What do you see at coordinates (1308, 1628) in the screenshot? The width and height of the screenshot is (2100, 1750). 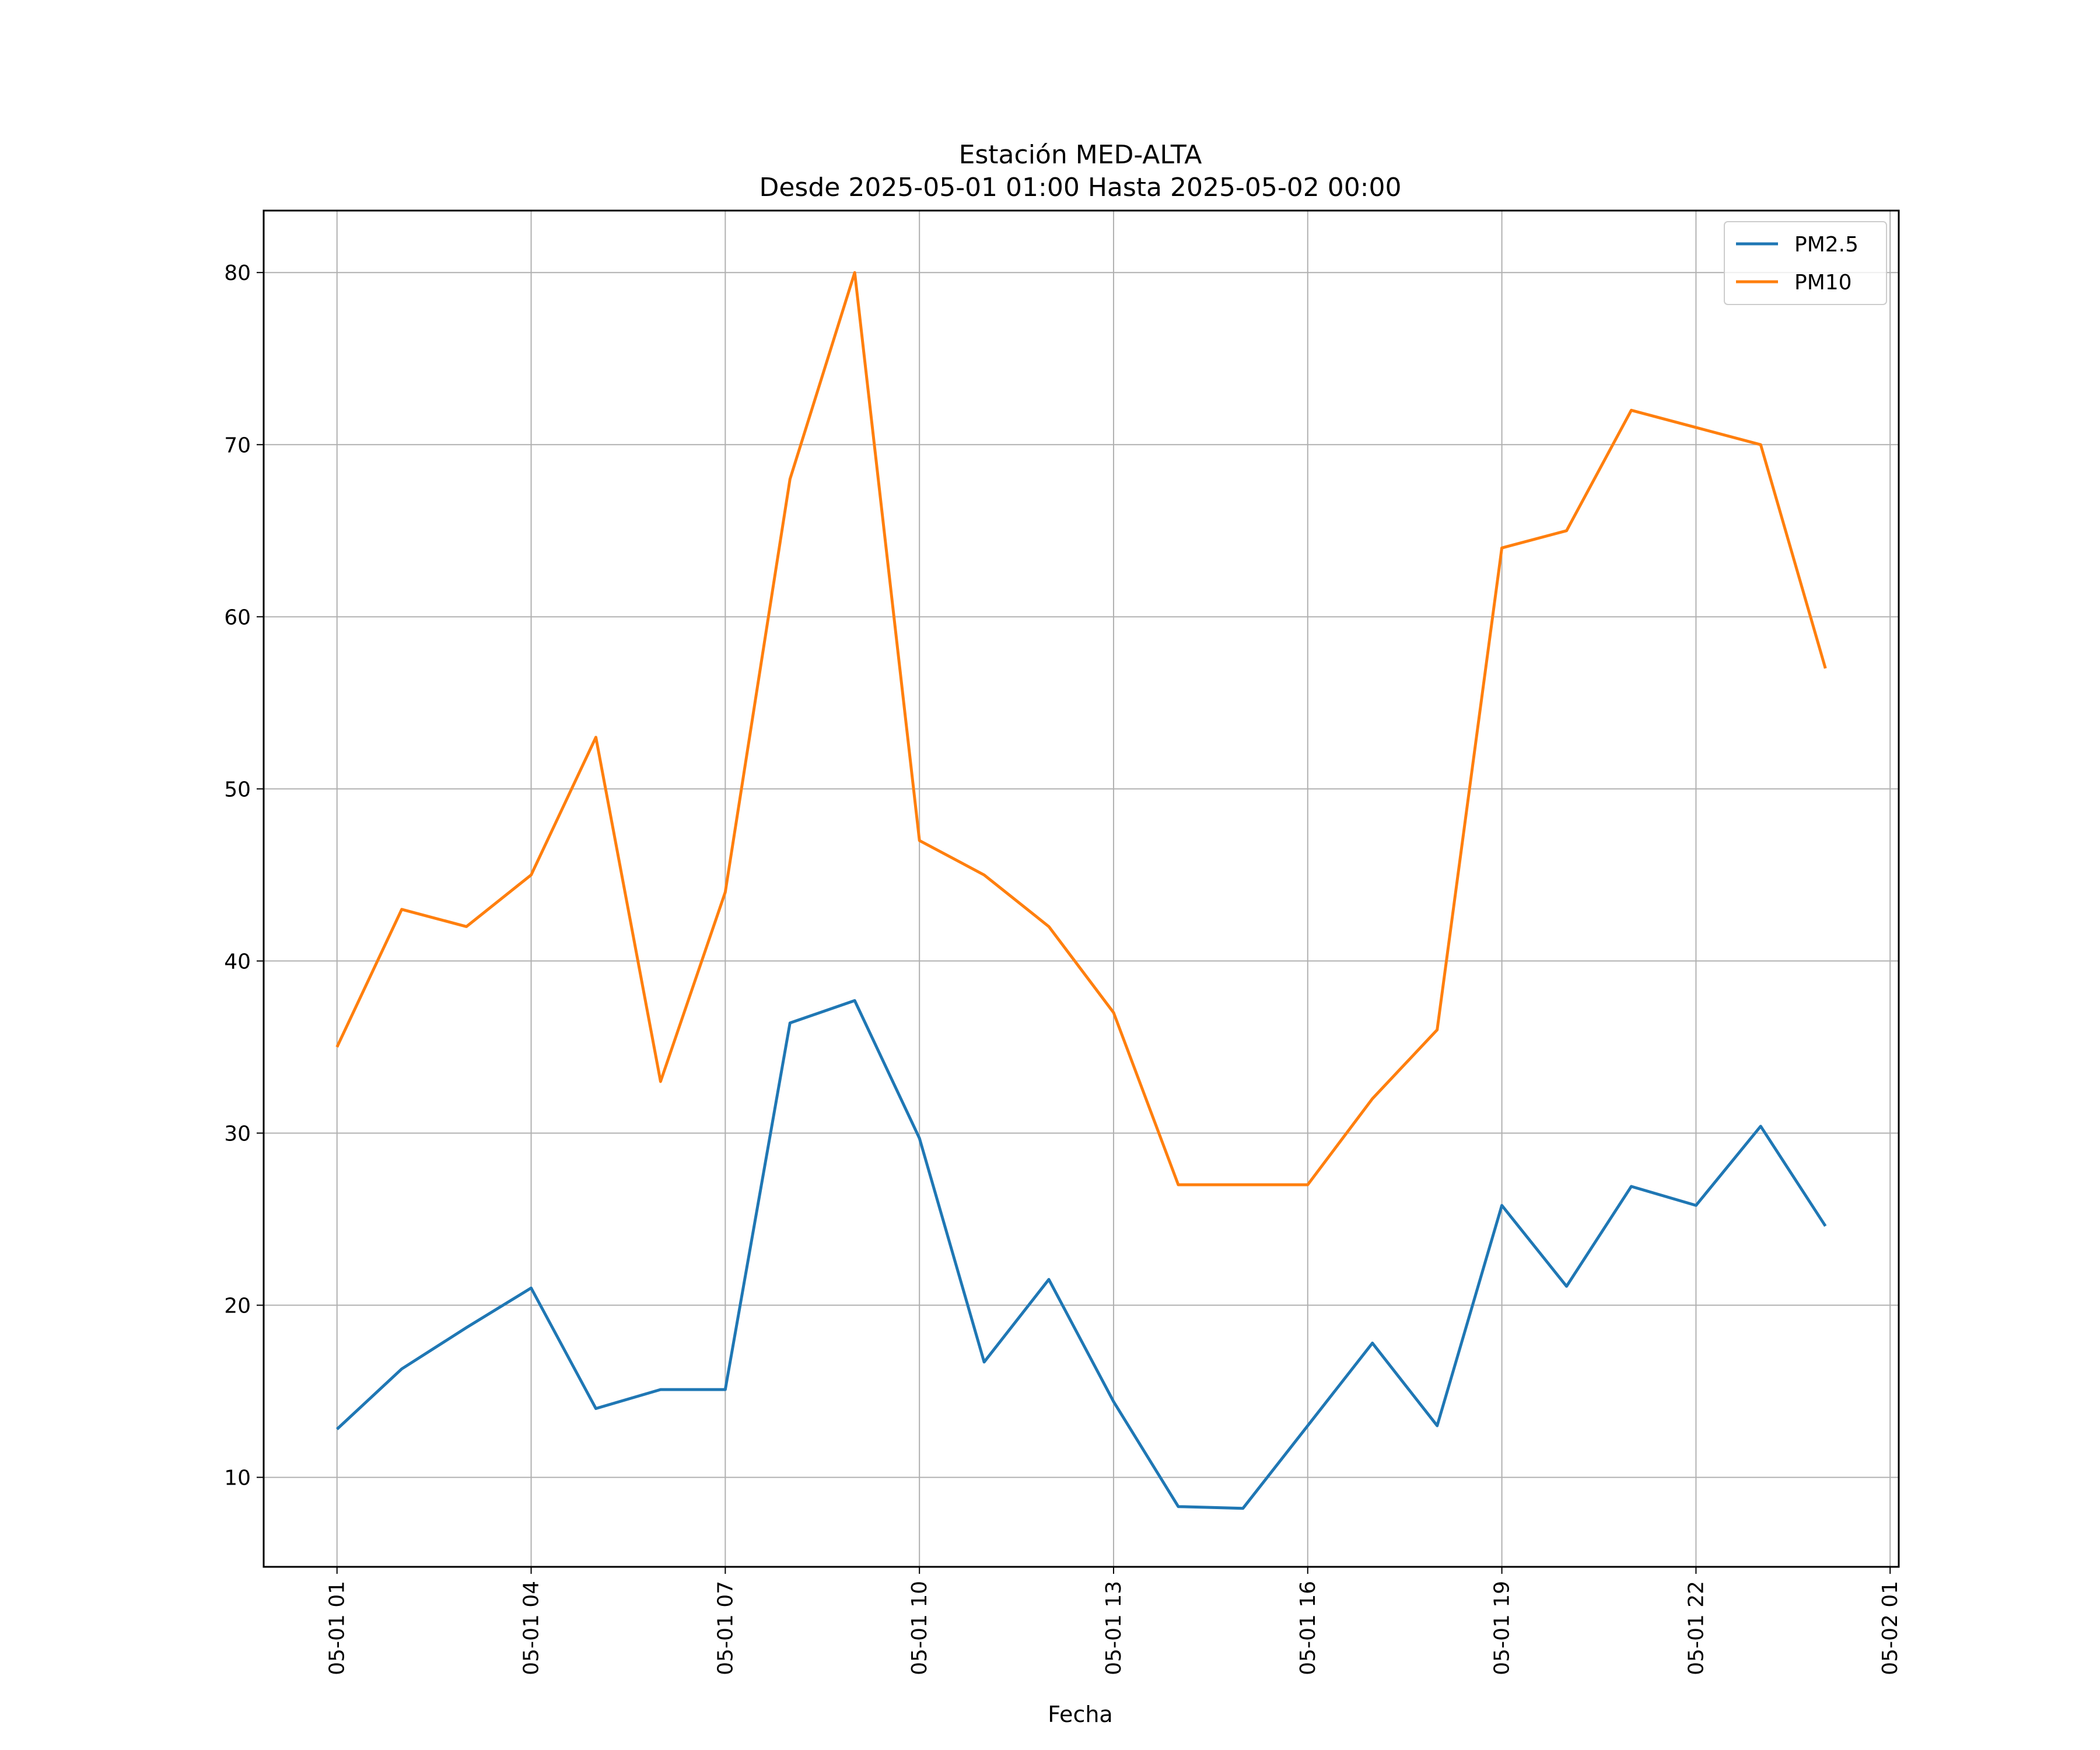 I see `x-tick-label: 05-01 16` at bounding box center [1308, 1628].